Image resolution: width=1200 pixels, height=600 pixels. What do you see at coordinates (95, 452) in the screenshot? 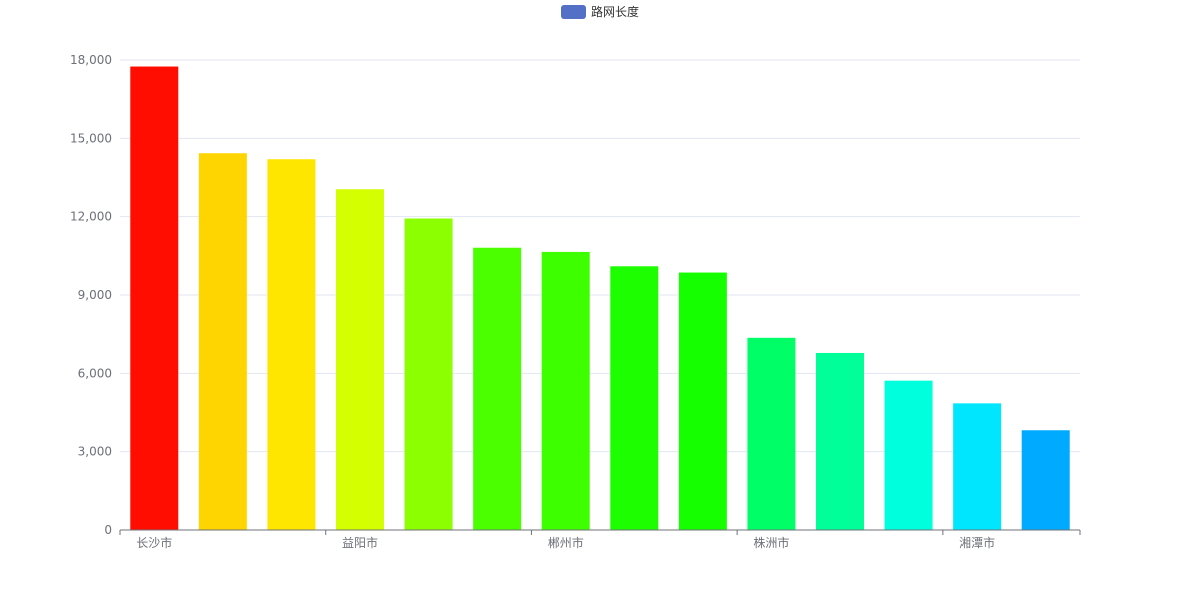
I see `y-tick-label: 3,000` at bounding box center [95, 452].